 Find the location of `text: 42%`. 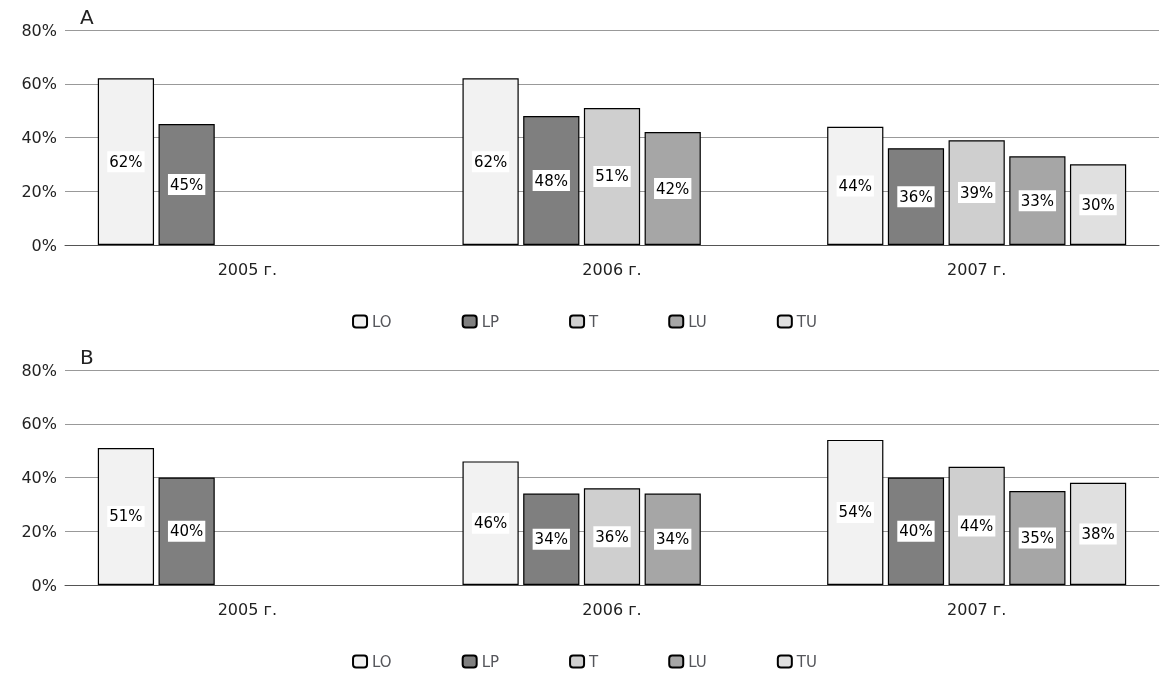

text: 42% is located at coordinates (673, 188).